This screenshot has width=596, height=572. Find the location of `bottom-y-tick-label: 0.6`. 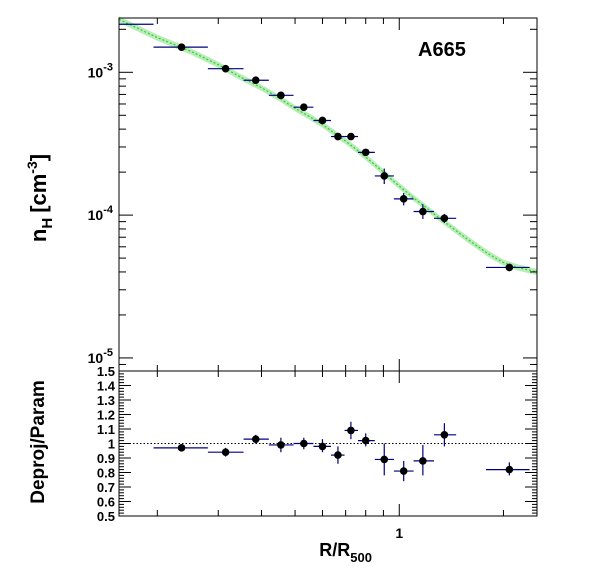

bottom-y-tick-label: 0.6 is located at coordinates (106, 502).